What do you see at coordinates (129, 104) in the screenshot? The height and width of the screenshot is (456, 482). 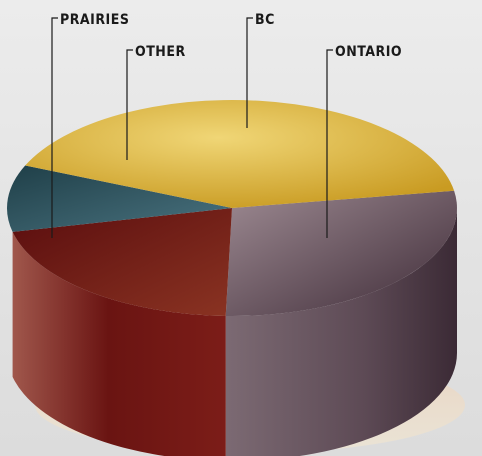 I see `leader-other` at bounding box center [129, 104].